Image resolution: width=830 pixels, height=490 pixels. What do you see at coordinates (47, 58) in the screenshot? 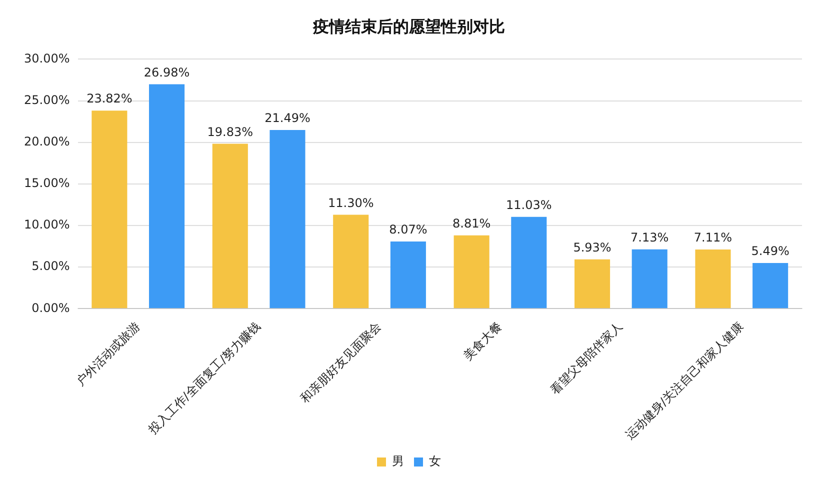
I see `y-tick-label: 30.00%` at bounding box center [47, 58].